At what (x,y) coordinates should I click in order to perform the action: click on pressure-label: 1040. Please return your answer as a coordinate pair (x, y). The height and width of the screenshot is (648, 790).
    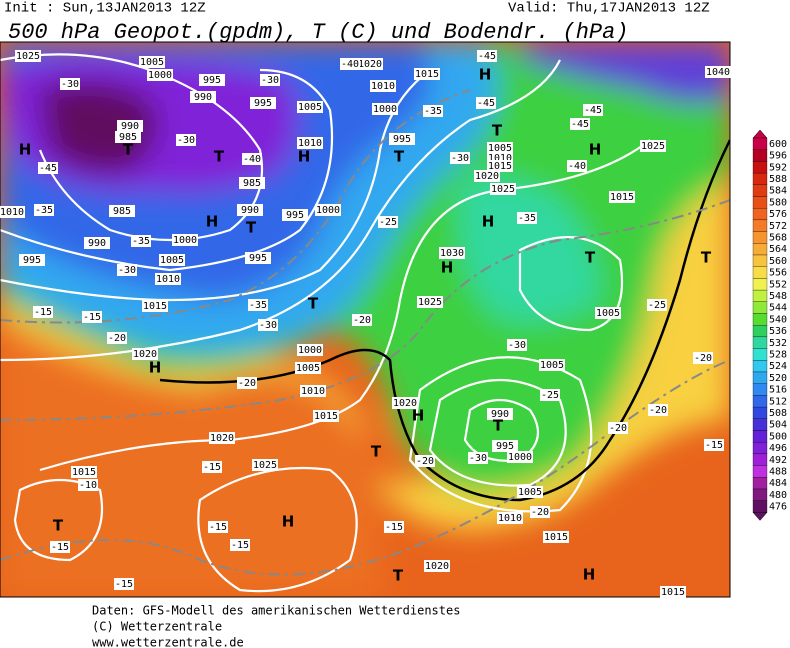
    Looking at the image, I should click on (718, 72).